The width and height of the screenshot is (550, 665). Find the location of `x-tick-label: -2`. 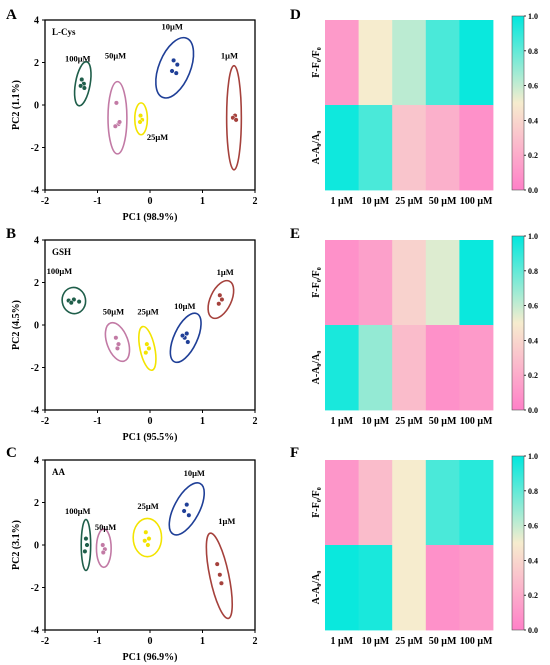

x-tick-label: -2 is located at coordinates (45, 421).